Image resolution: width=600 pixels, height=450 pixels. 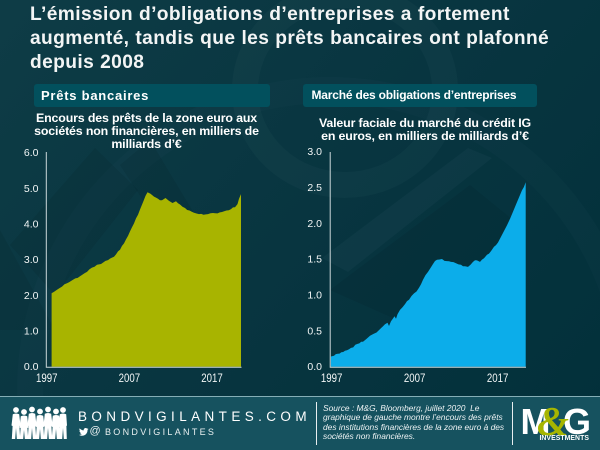 What do you see at coordinates (314, 331) in the screenshot?
I see `svg-text: 0.5` at bounding box center [314, 331].